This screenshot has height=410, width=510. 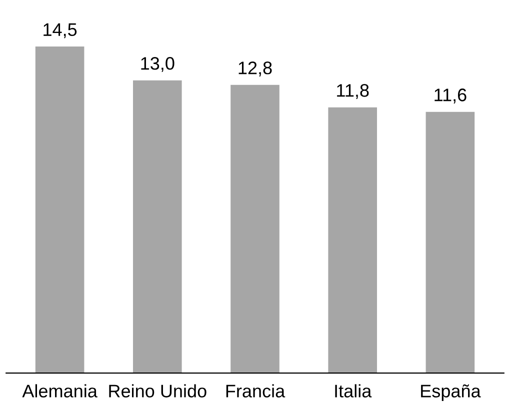 I want to click on data-label: 14,5, so click(x=60, y=30).